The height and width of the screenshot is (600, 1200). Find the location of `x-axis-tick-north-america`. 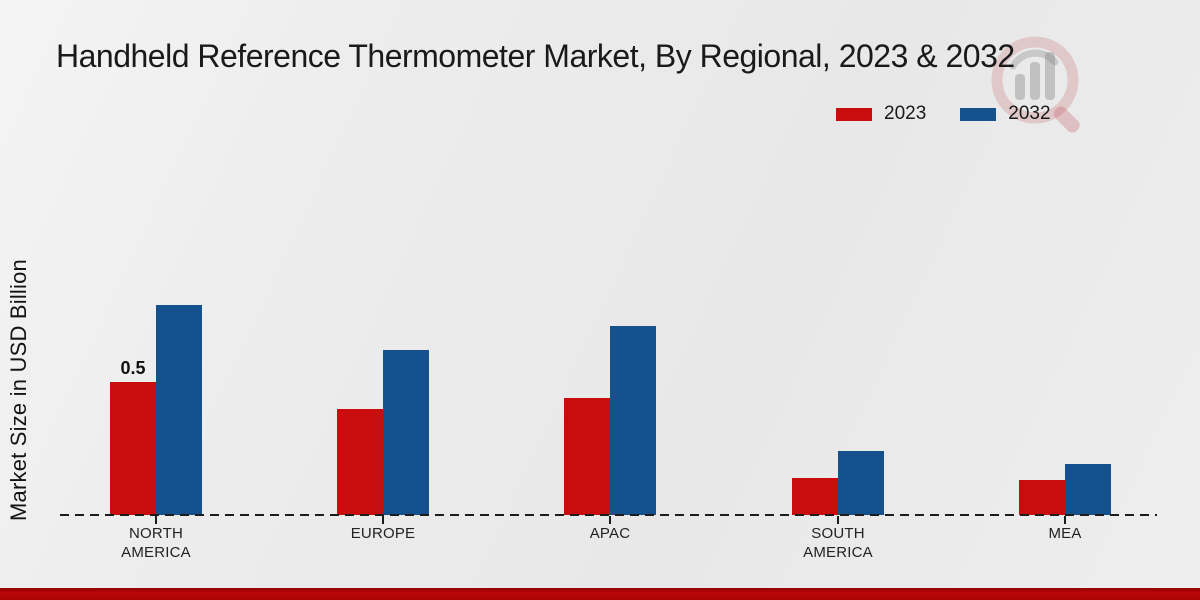

x-axis-tick-north-america is located at coordinates (156, 520).